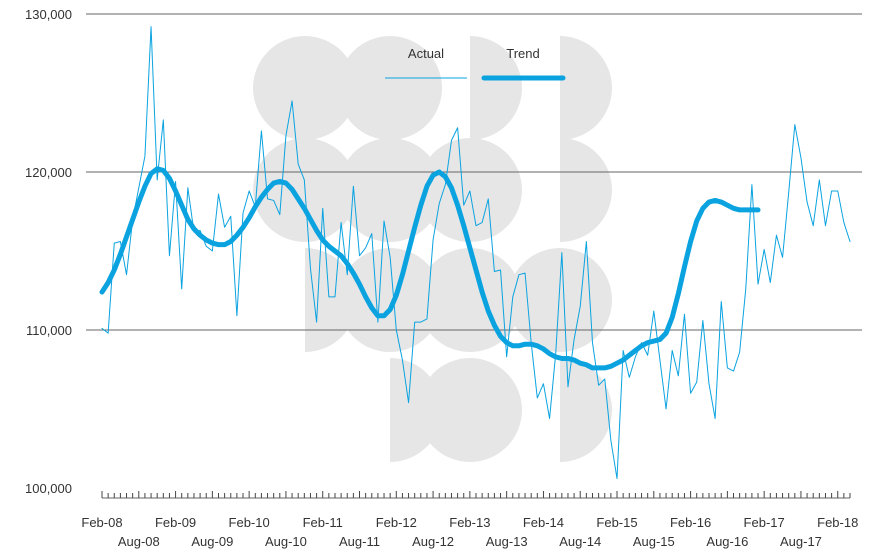 The image size is (875, 552). Describe the element at coordinates (48, 488) in the screenshot. I see `y-tick-label: 100,000` at that location.